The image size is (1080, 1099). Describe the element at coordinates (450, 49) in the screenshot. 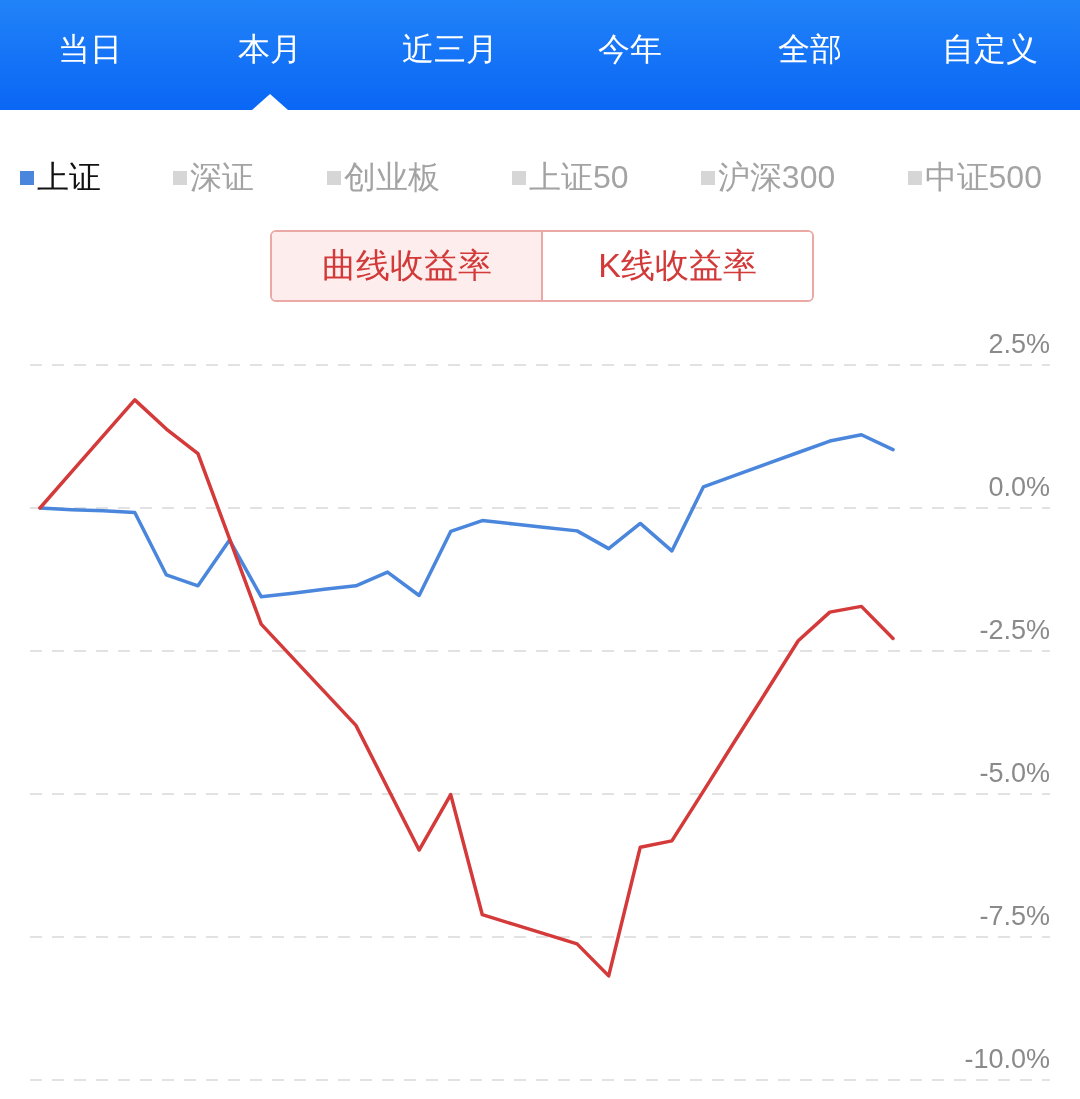

I see `tab-label: 近三月` at that location.